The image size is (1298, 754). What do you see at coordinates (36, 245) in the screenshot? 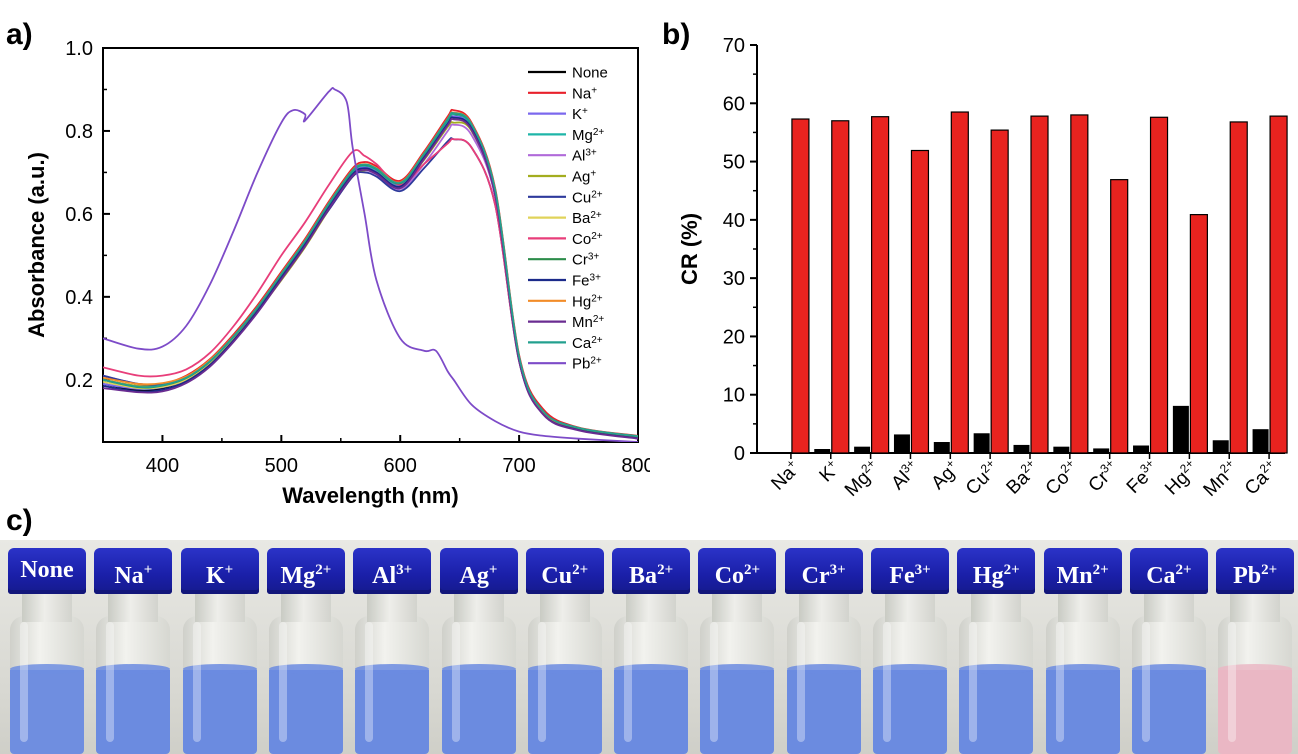
I see `y-axis-label: Absorbance (a.u.)` at bounding box center [36, 245].